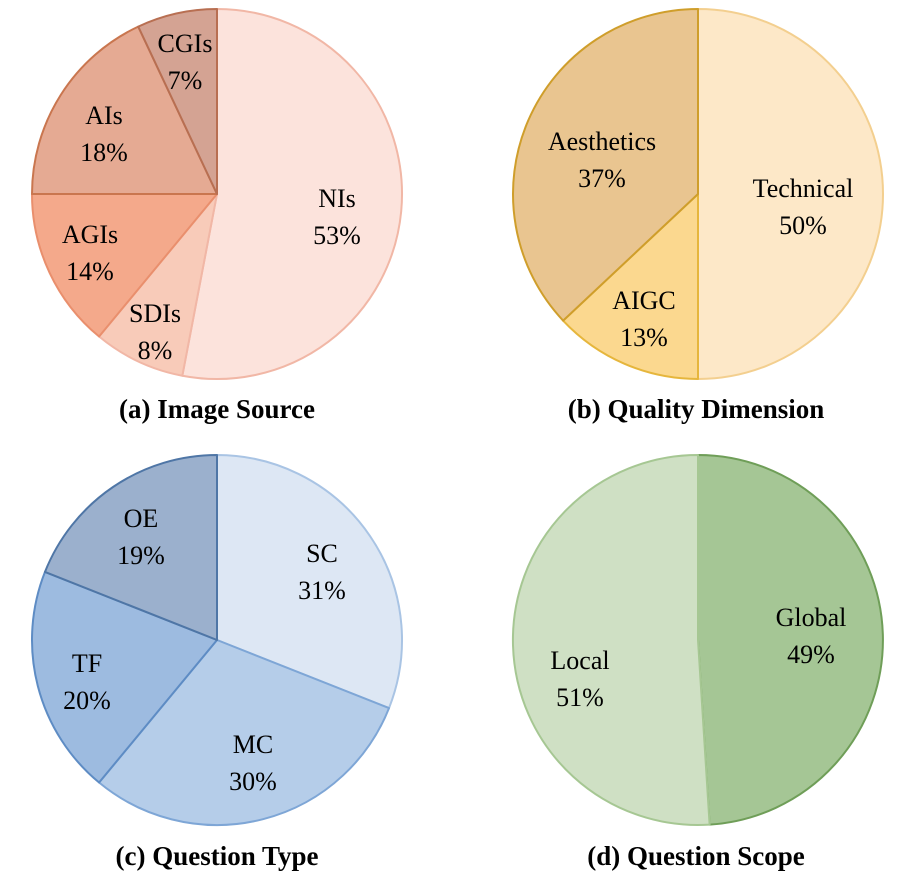  What do you see at coordinates (185, 43) in the screenshot?
I see `pie-0-label-cgis: CGIs` at bounding box center [185, 43].